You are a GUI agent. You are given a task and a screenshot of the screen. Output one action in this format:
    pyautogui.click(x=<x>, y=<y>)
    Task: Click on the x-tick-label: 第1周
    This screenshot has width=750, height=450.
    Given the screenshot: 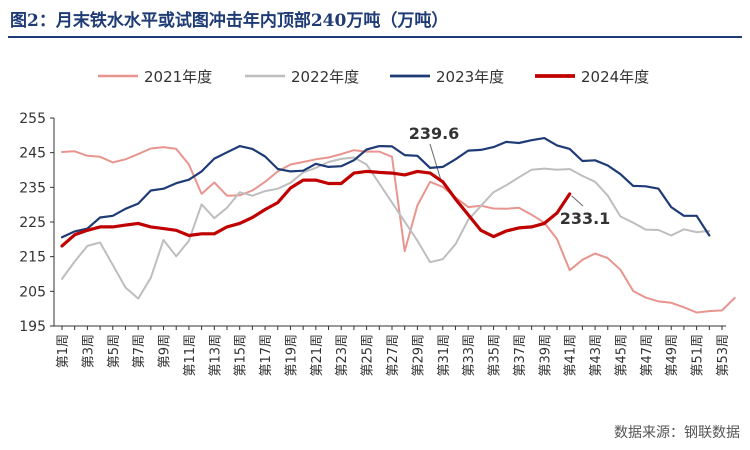 What is the action you would take?
    pyautogui.click(x=63, y=351)
    